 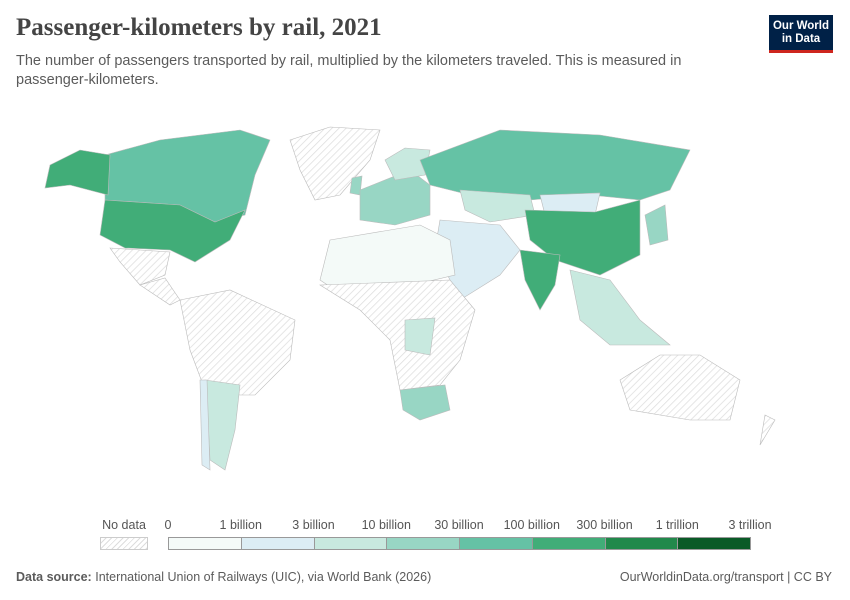 What do you see at coordinates (620, 307) in the screenshot?
I see `region-southeast-asia` at bounding box center [620, 307].